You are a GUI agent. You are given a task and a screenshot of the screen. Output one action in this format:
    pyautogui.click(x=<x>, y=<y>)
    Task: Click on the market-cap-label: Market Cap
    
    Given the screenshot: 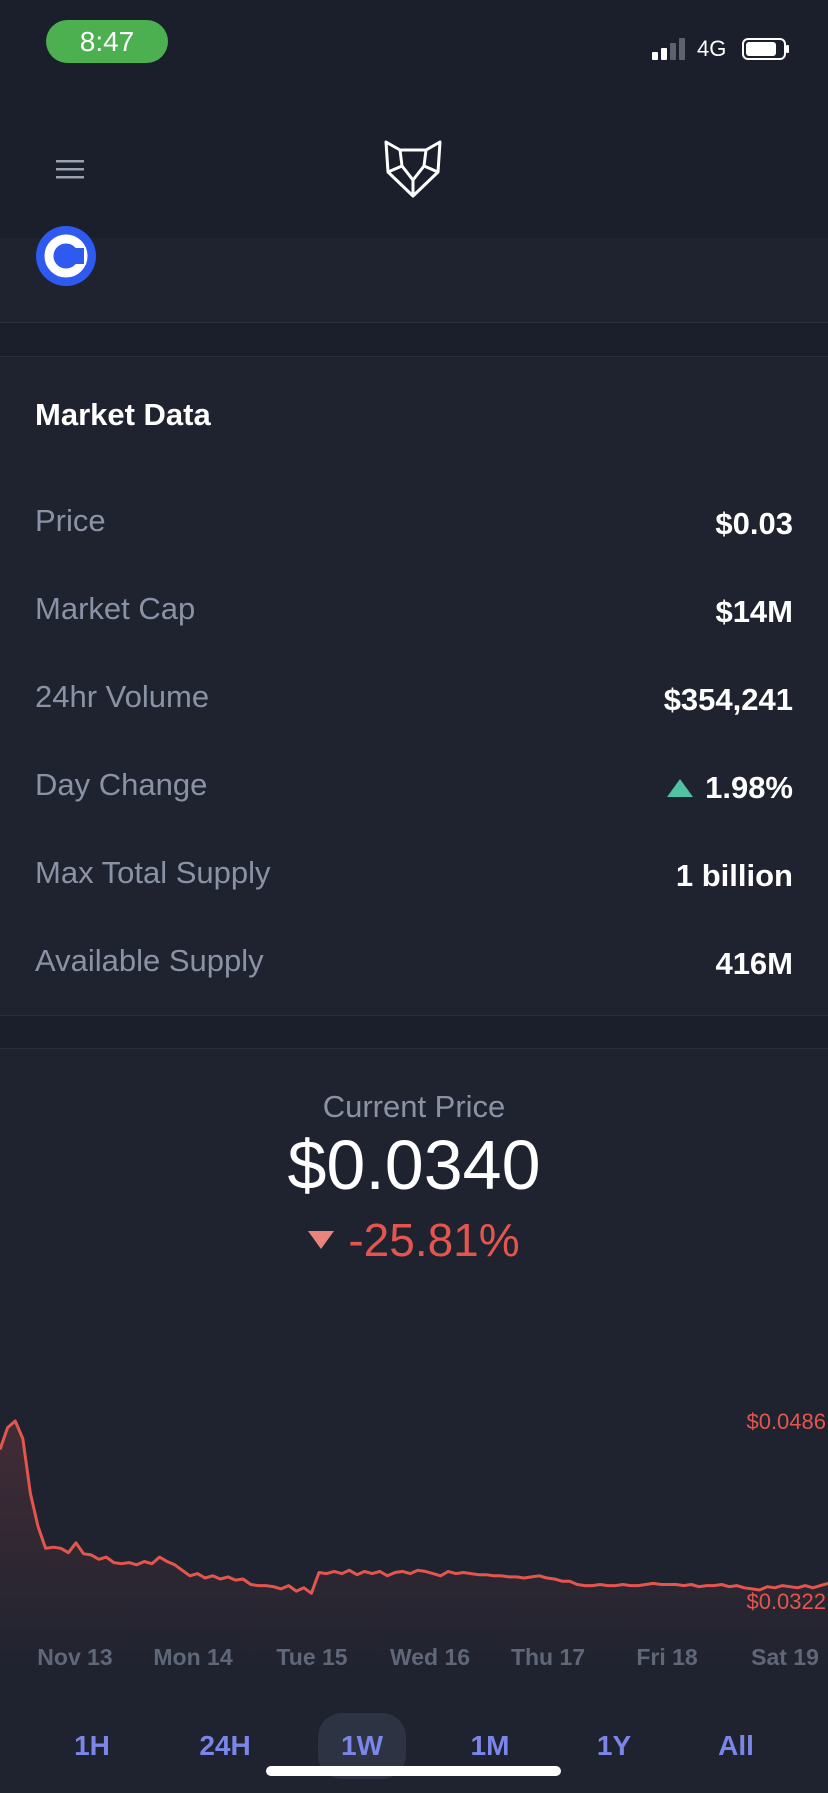 What is the action you would take?
    pyautogui.click(x=115, y=608)
    